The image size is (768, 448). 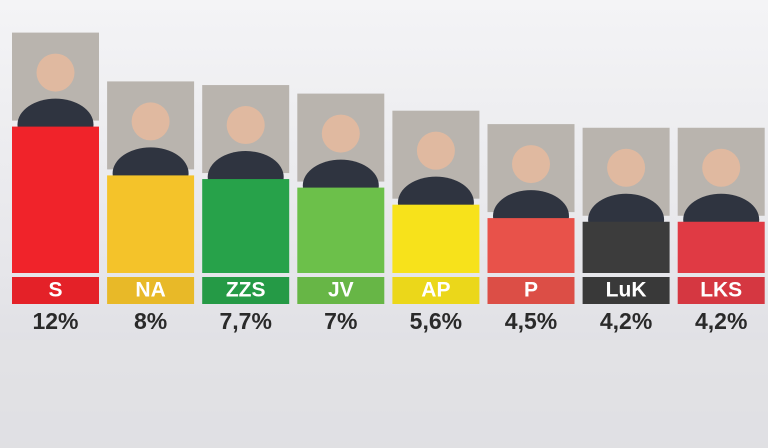 I want to click on category-label: P, so click(x=531, y=290).